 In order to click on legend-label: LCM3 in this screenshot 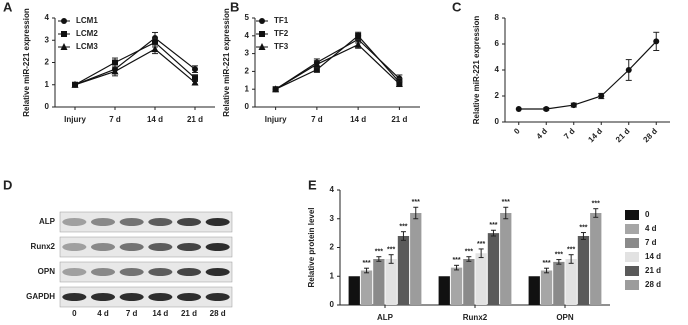, I will do `click(87, 46)`.